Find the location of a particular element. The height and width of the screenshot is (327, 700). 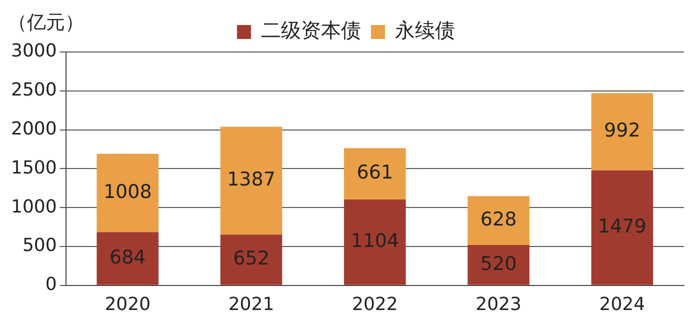

y-tick-label: 3000 is located at coordinates (33, 51).